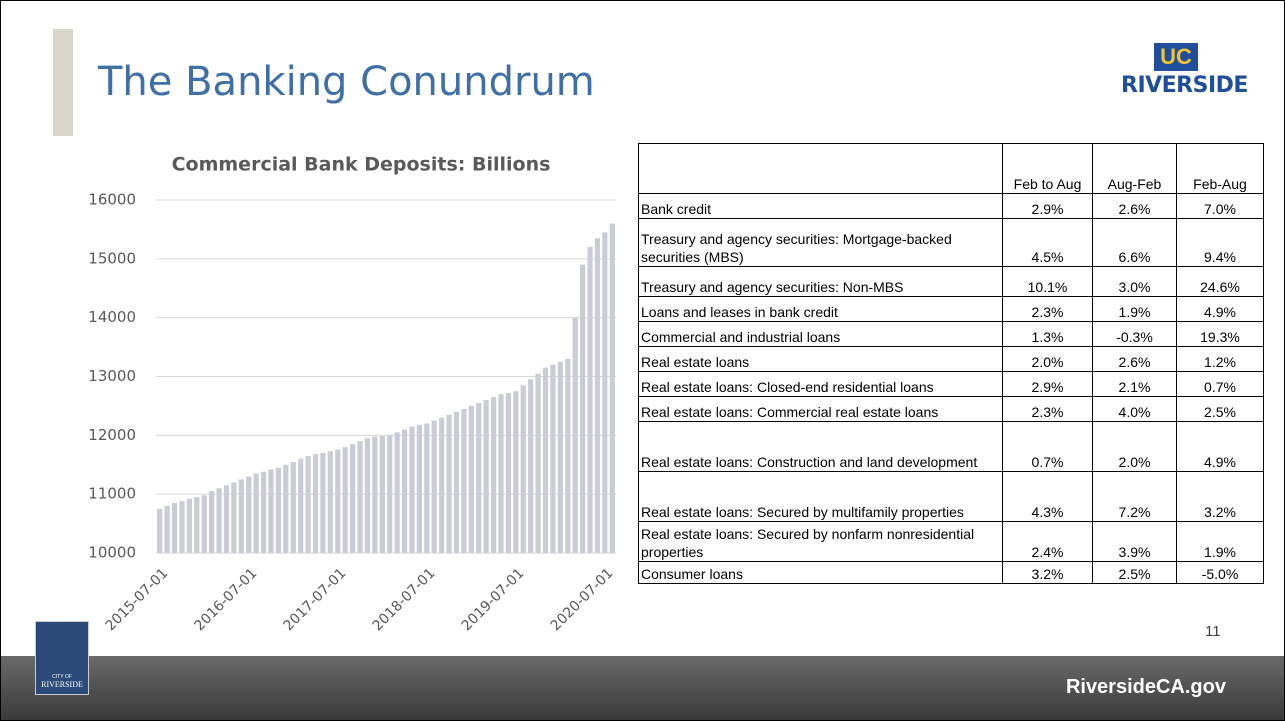 The height and width of the screenshot is (721, 1285). I want to click on value-cell: 4.5%, so click(1047, 242).